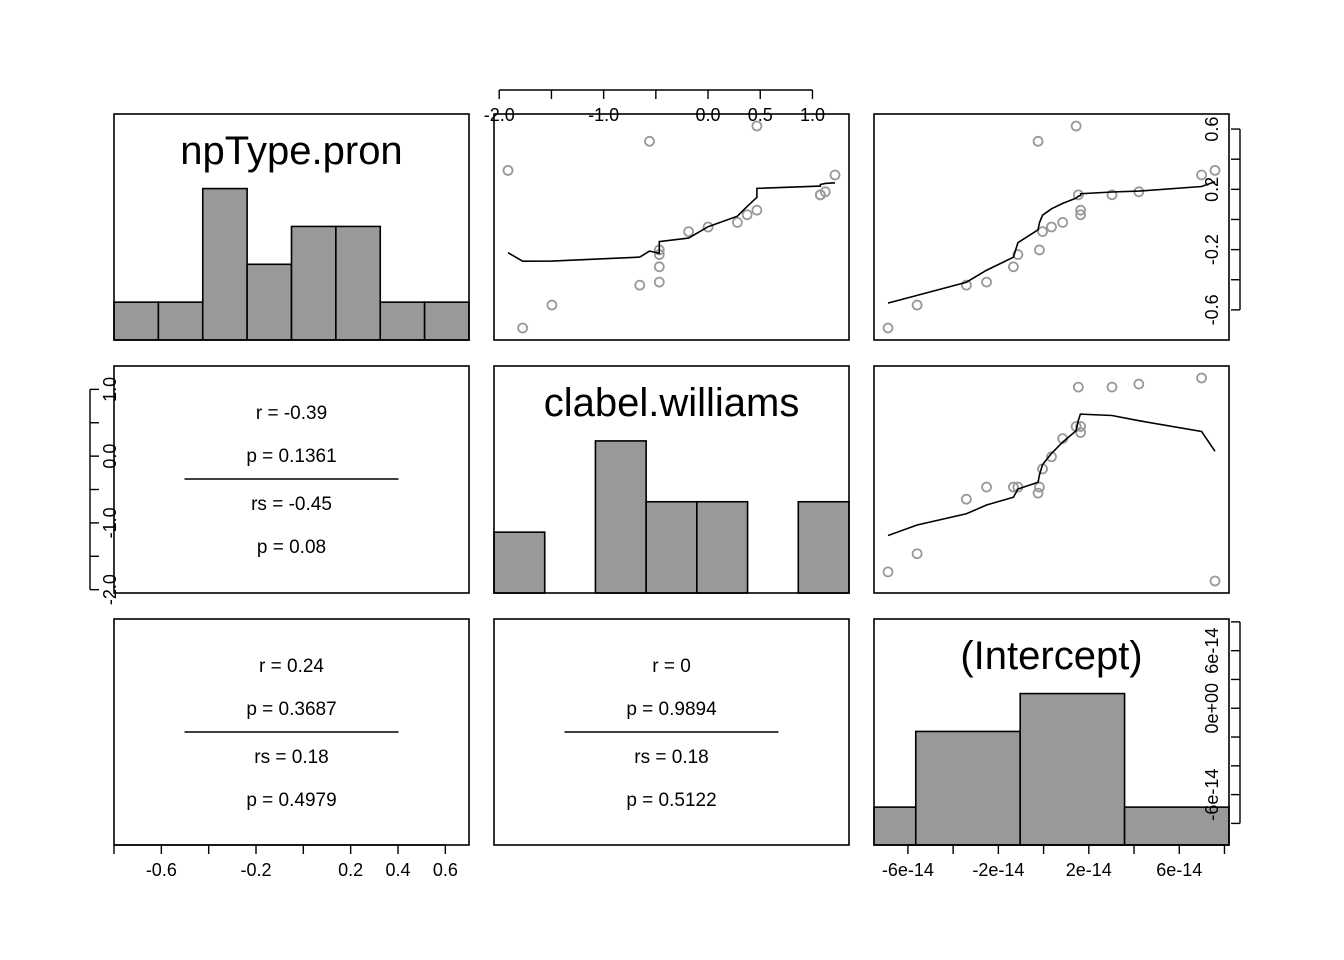 The width and height of the screenshot is (1344, 960). Describe the element at coordinates (1212, 708) in the screenshot. I see `tick-label: 0e+00` at that location.